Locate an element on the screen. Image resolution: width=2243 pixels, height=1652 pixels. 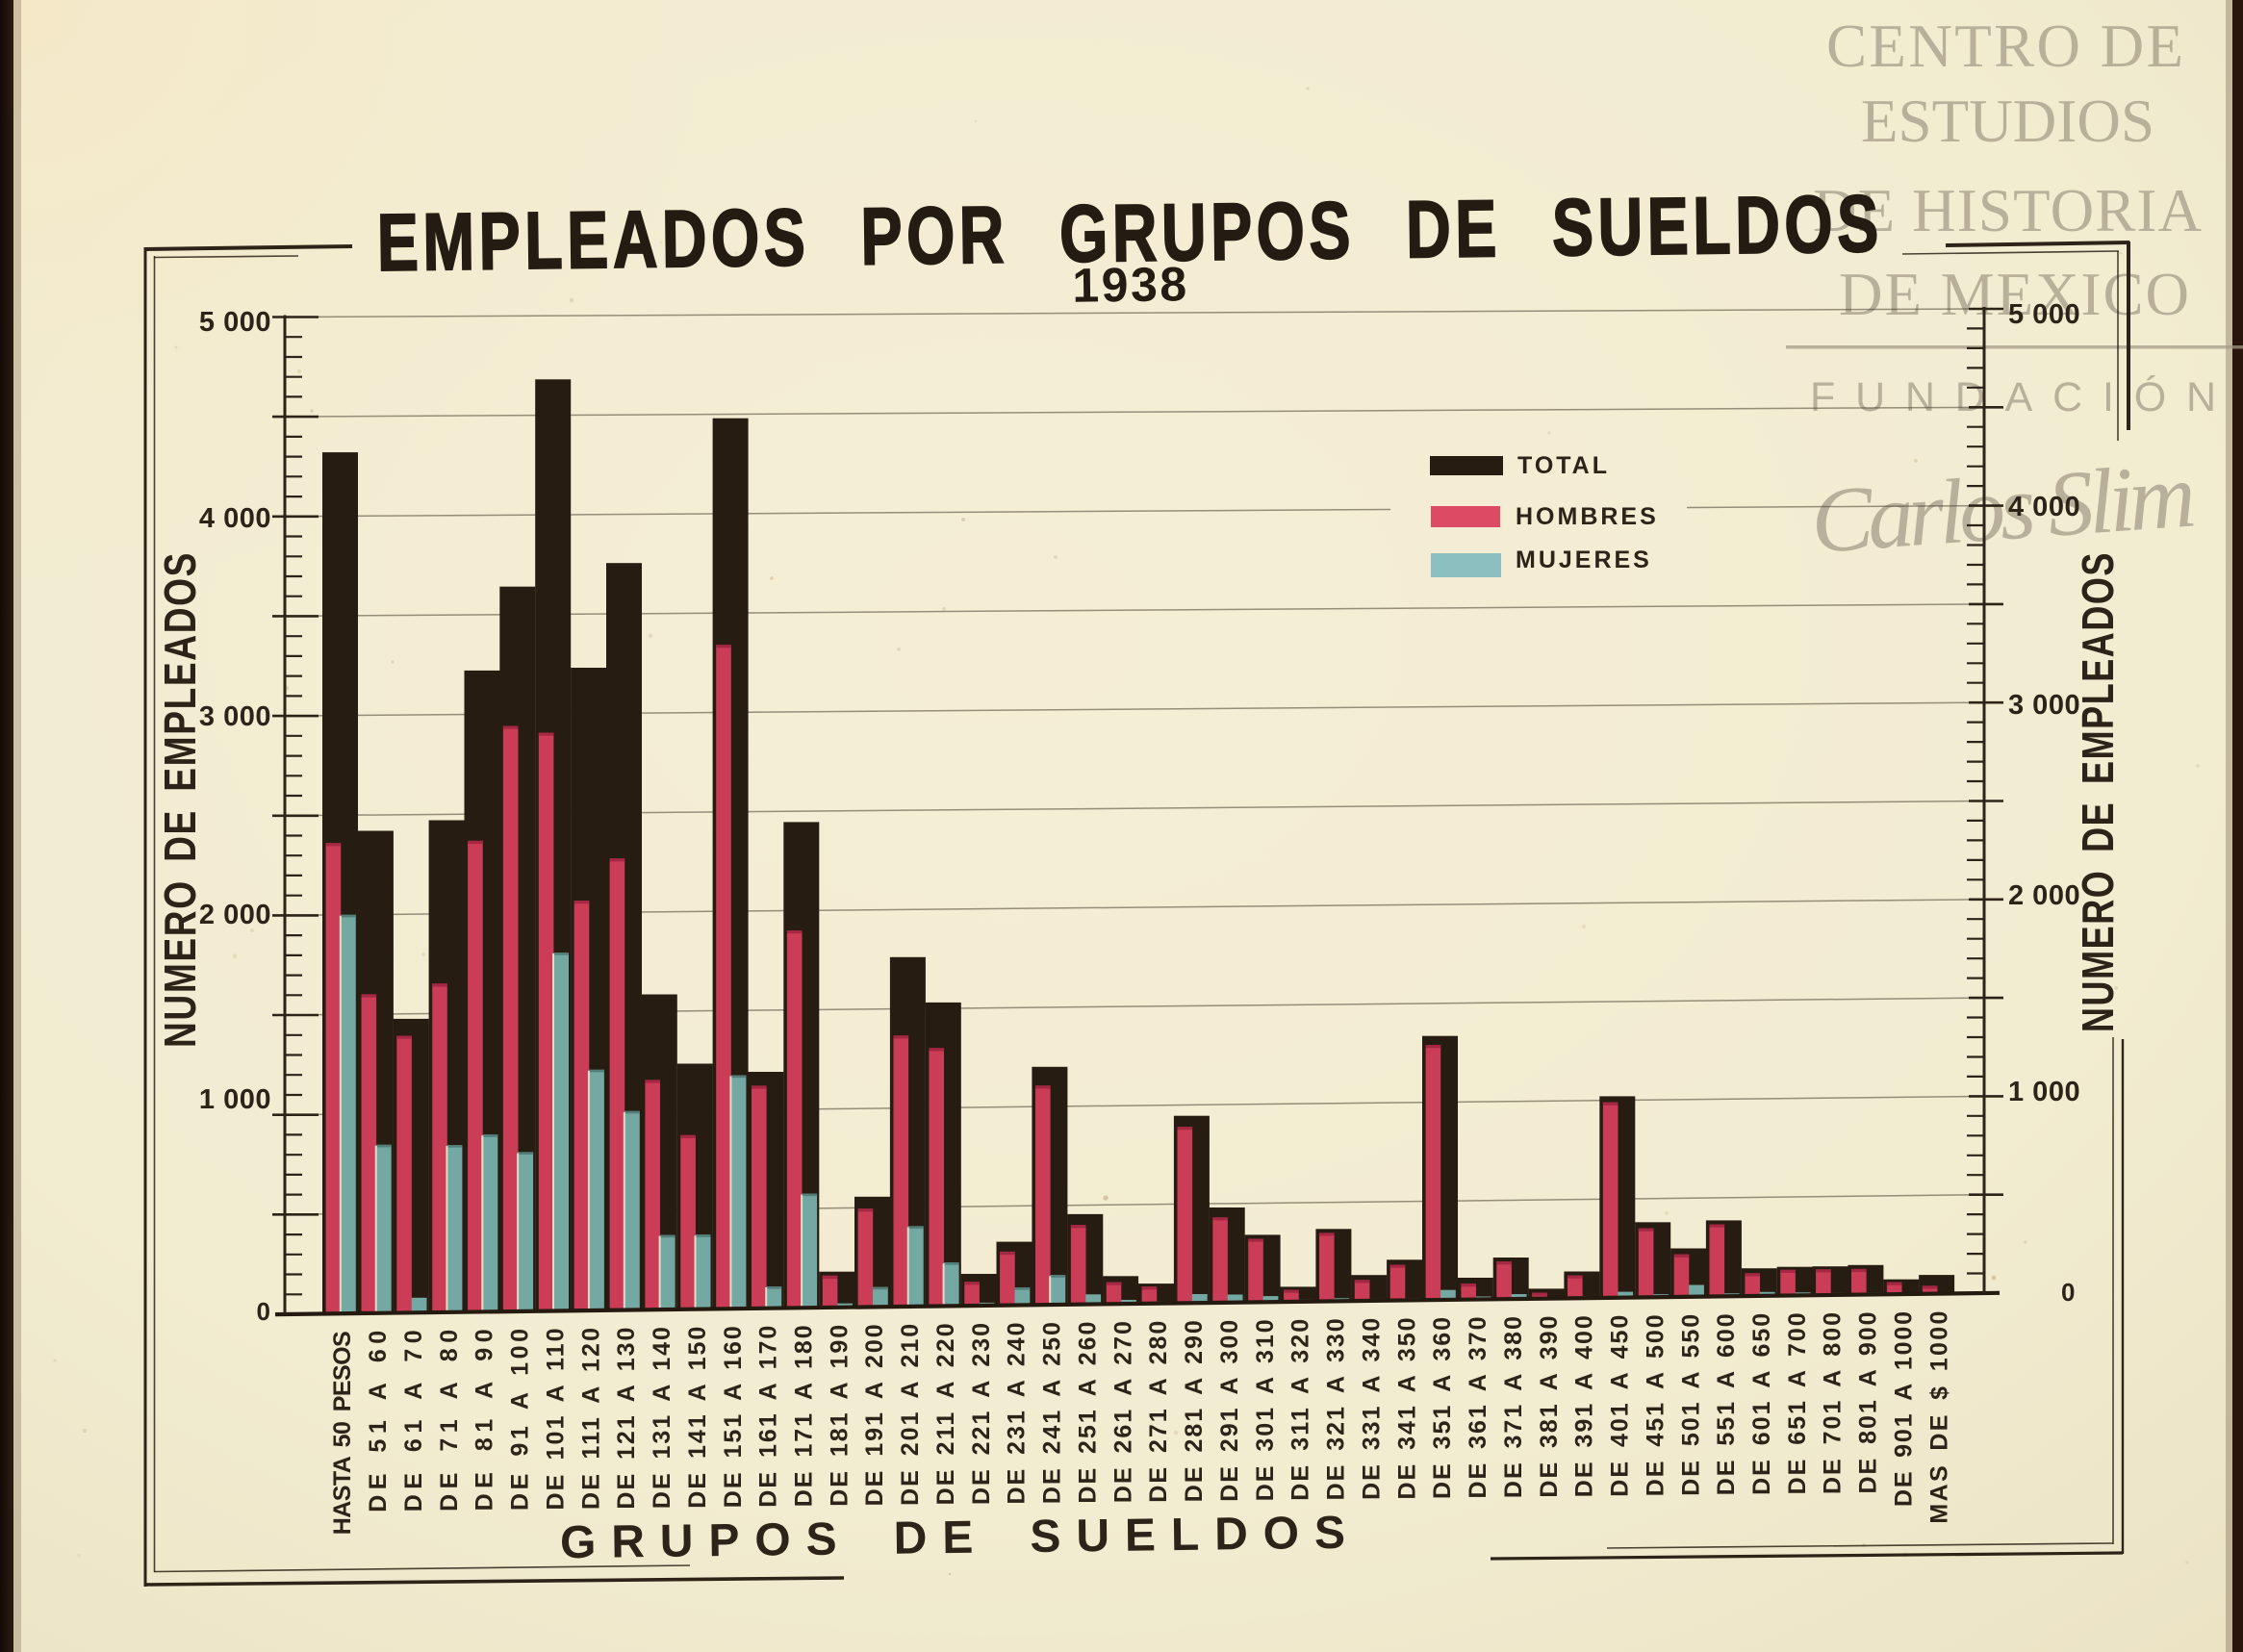
svg-text: ESTUDIOS is located at coordinates (2007, 121).